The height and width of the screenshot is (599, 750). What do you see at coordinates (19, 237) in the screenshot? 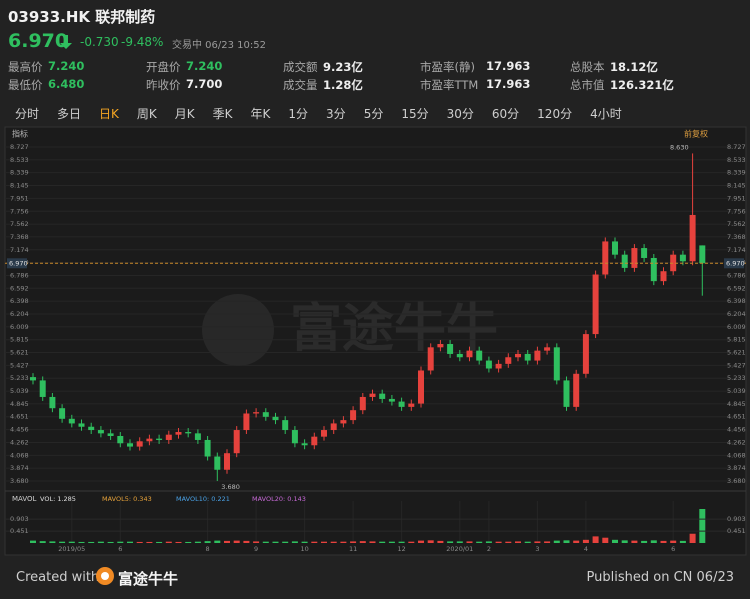
I see `y-tick-label: 7.368` at bounding box center [19, 237].